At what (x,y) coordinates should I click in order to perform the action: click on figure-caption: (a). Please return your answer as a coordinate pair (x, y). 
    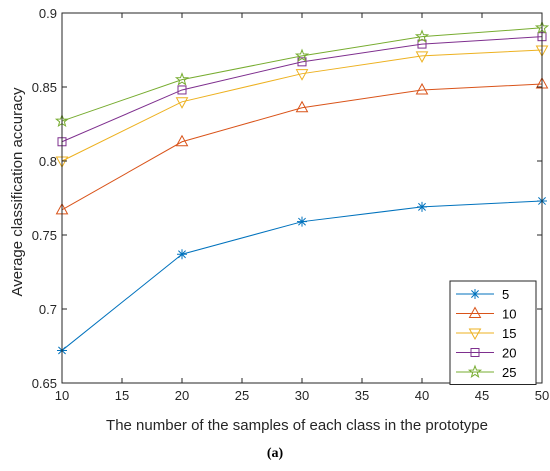
    Looking at the image, I should click on (275, 454).